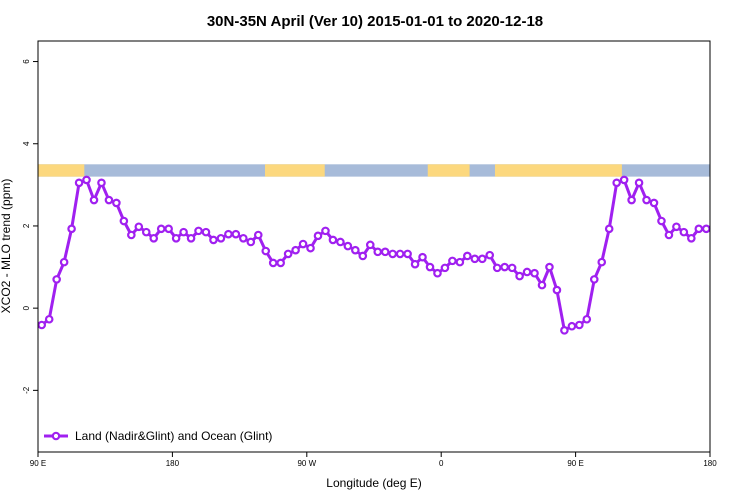 The width and height of the screenshot is (750, 500). I want to click on x-axis-label: Longitude (deg E), so click(373, 483).